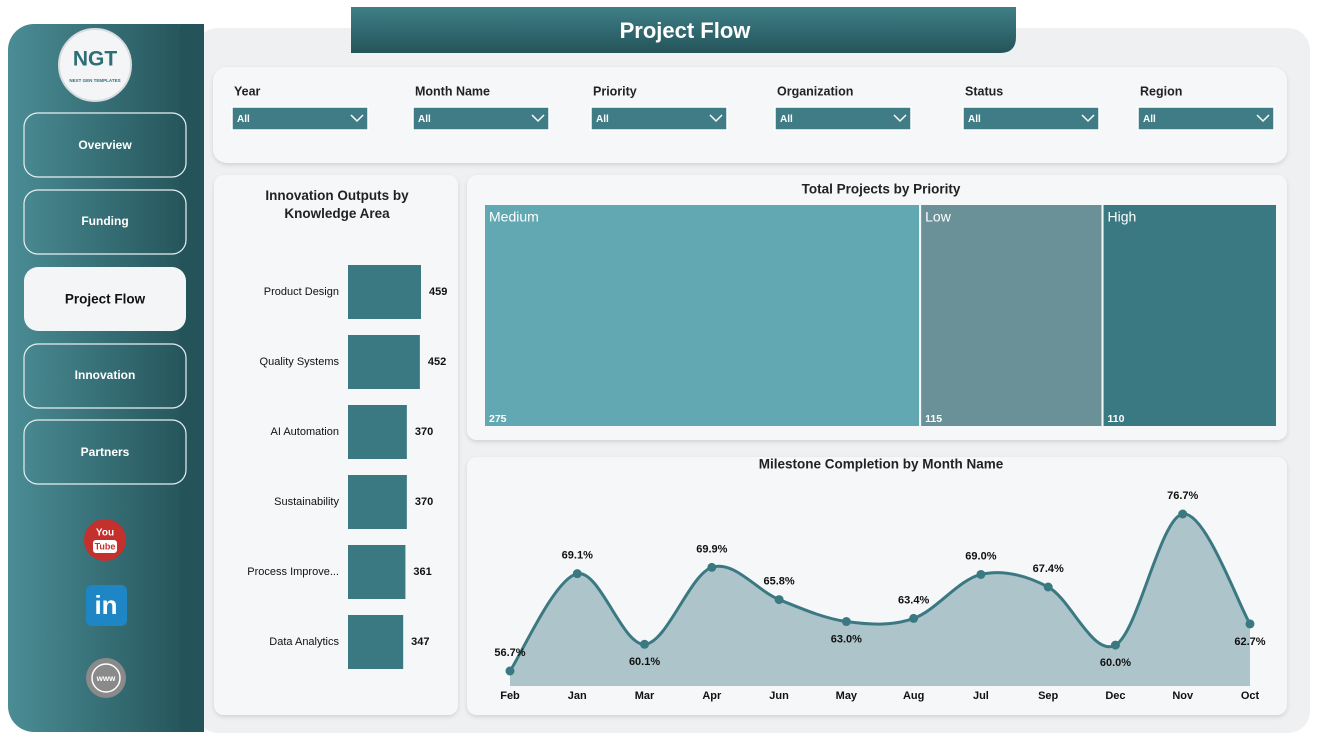  I want to click on value-label: 452, so click(437, 362).